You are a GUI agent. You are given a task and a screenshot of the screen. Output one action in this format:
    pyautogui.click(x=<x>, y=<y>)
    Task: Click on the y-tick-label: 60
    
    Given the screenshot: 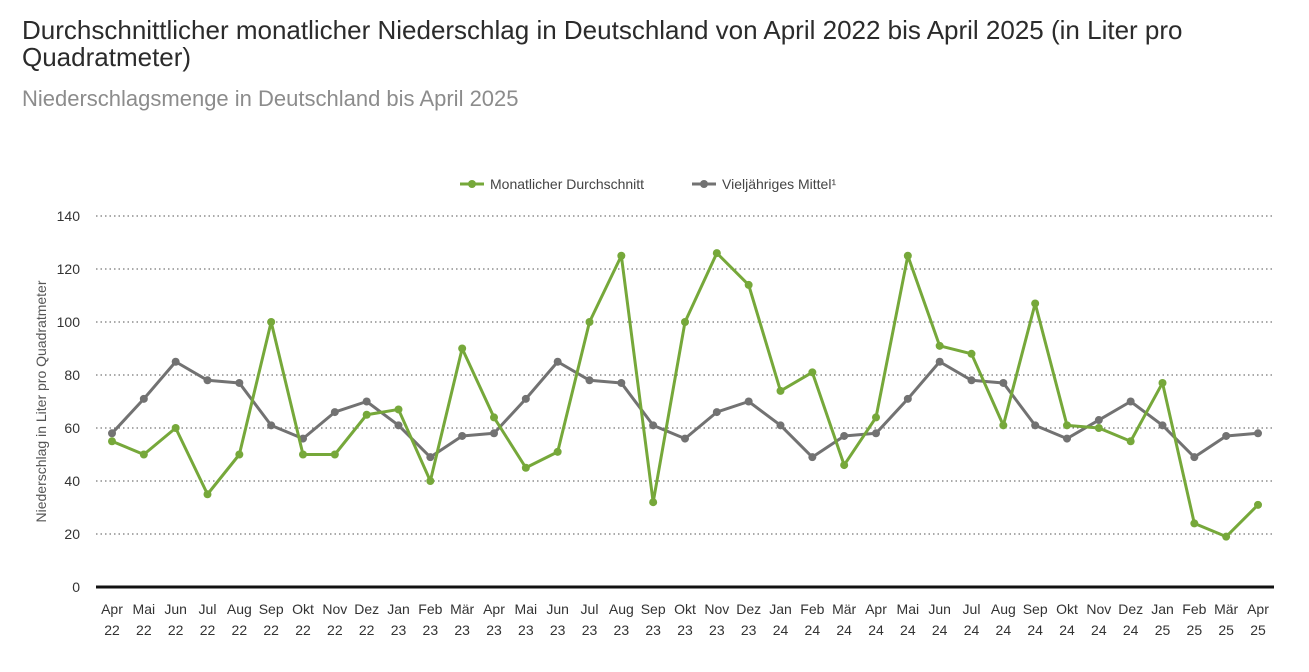 What is the action you would take?
    pyautogui.click(x=72, y=428)
    